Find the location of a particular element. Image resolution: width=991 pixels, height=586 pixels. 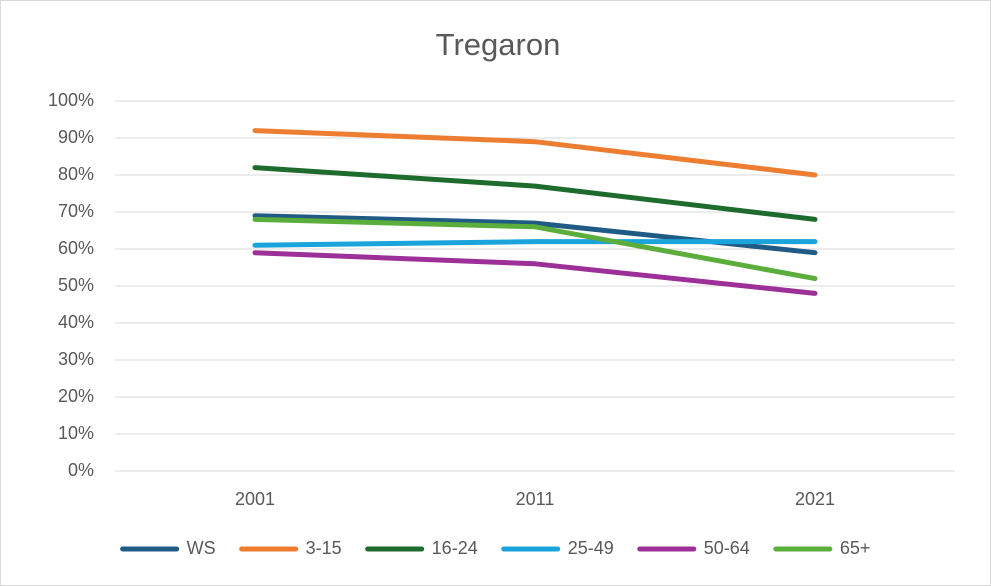

legend-label: 16-24 is located at coordinates (455, 548).